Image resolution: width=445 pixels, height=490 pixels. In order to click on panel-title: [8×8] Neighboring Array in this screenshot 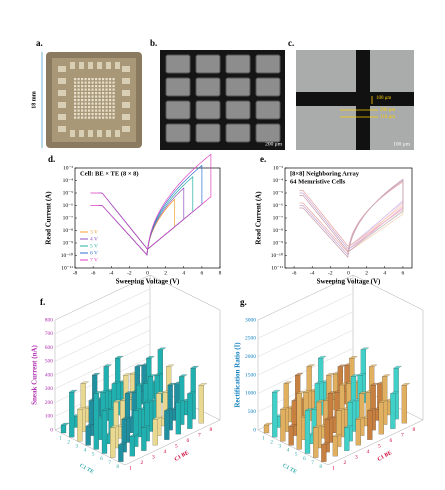, I will do `click(325, 173)`.